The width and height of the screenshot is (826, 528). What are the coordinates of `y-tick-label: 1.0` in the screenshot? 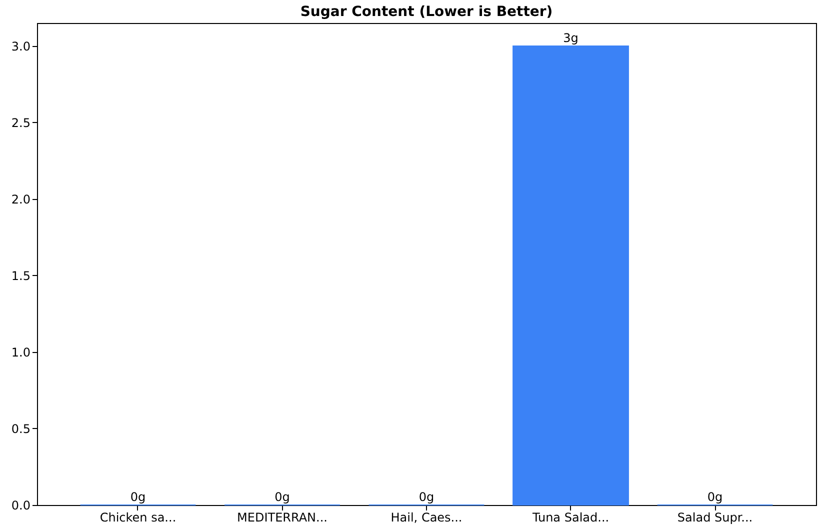 It's located at (20, 352).